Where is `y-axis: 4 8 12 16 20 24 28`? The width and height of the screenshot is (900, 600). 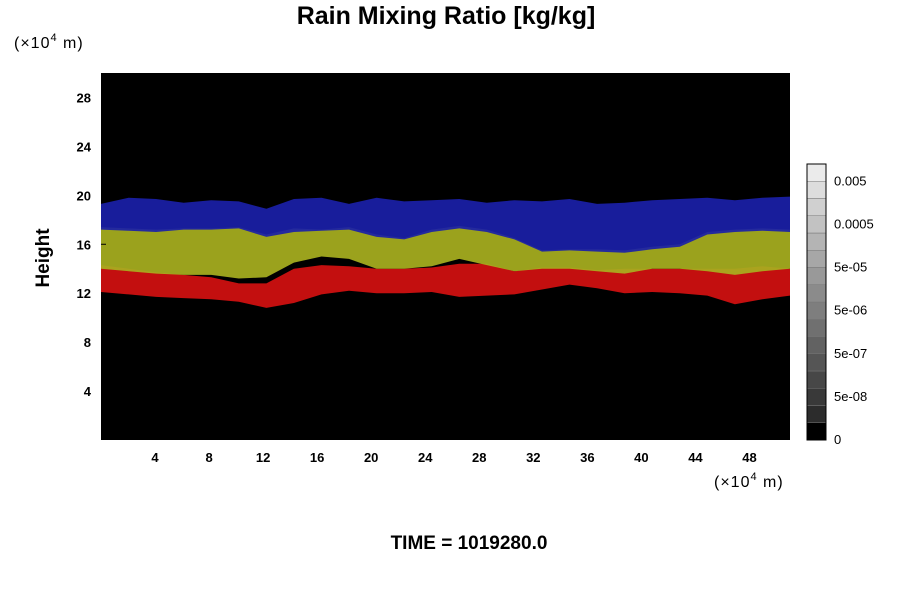 y-axis: 4 8 12 16 20 24 28 is located at coordinates (91, 244).